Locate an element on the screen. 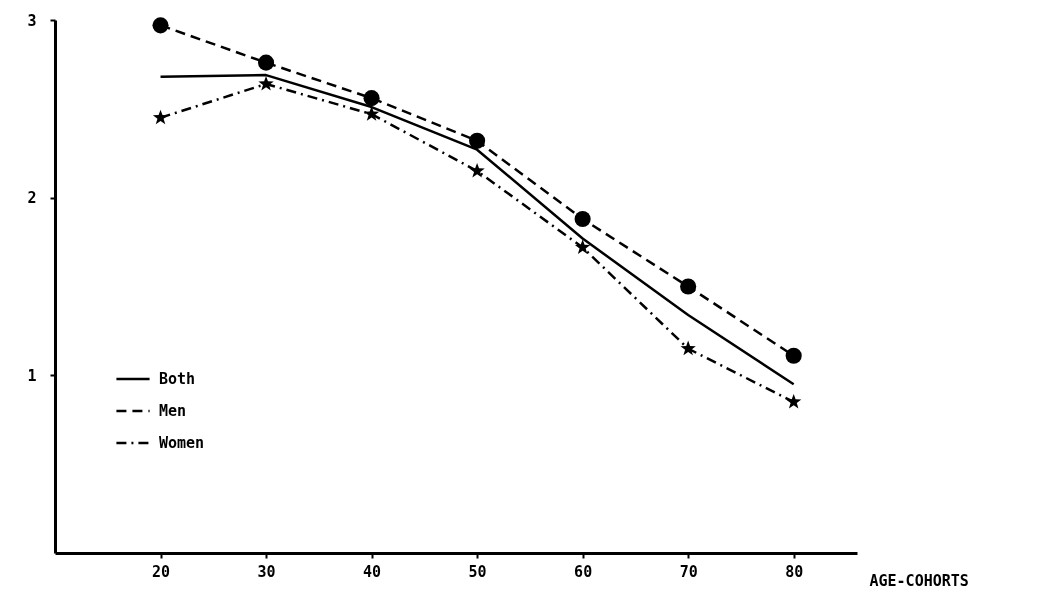  legend-label: Men is located at coordinates (173, 411).